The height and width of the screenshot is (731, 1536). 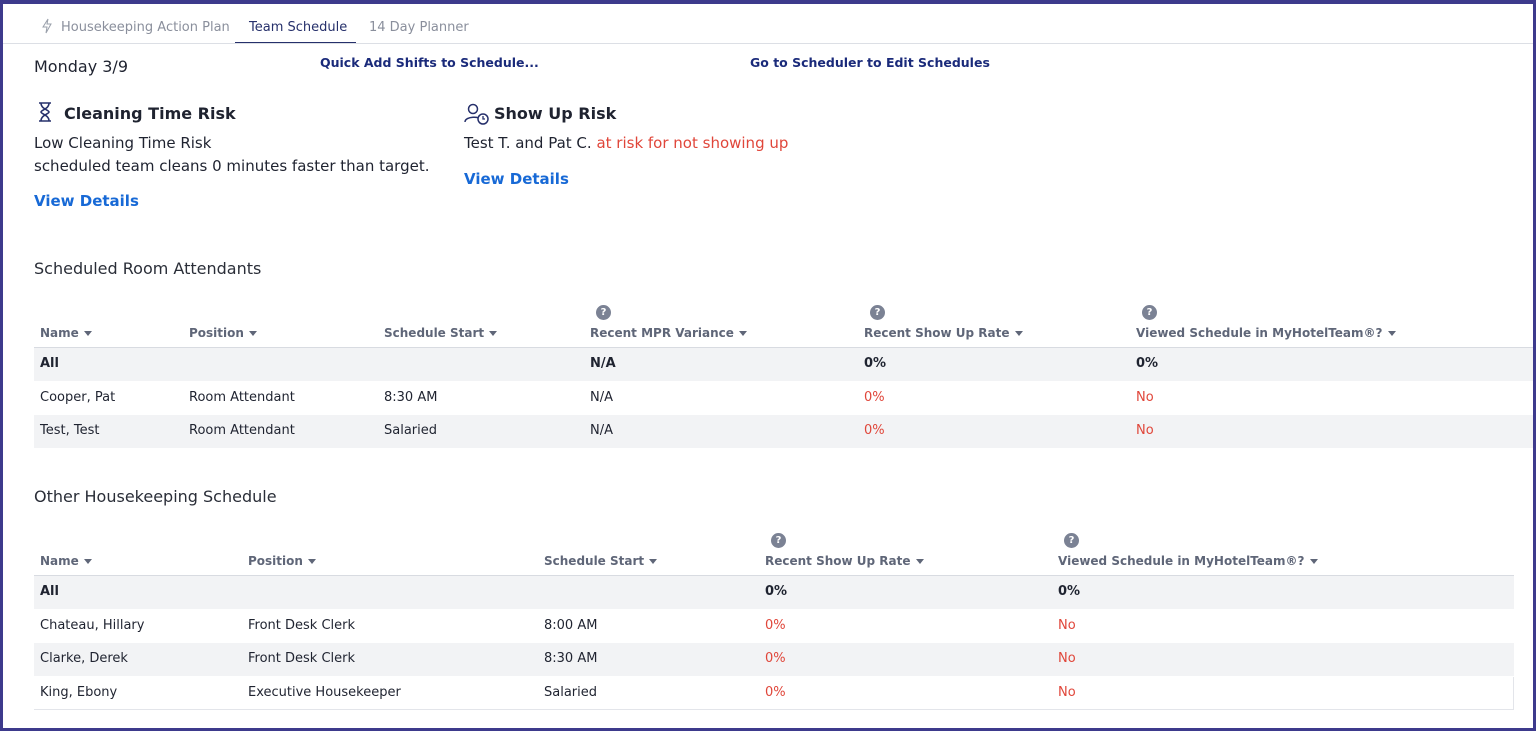 I want to click on table-cell: King, Ebony, so click(x=79, y=692).